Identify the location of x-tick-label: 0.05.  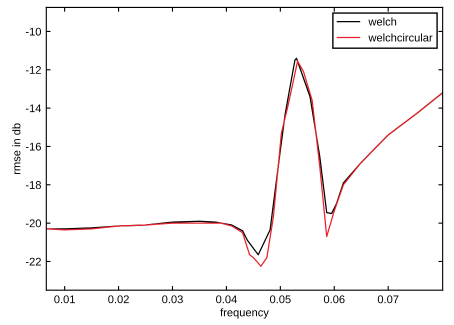
(280, 299).